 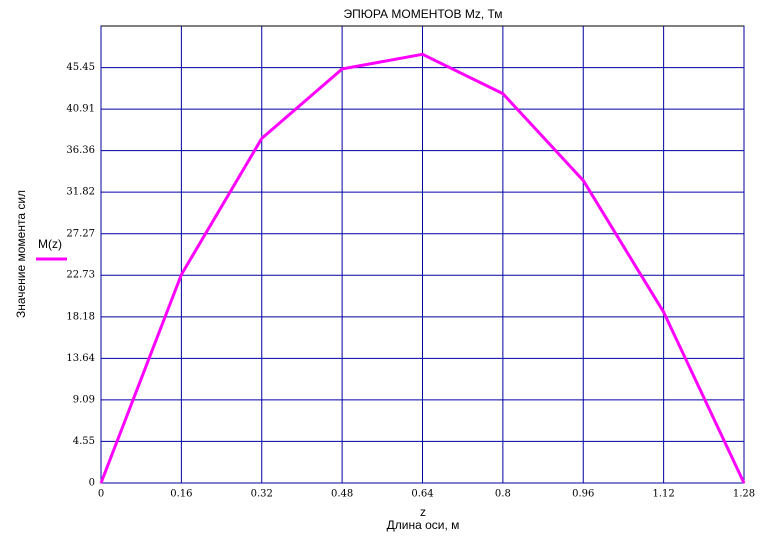 What do you see at coordinates (80, 358) in the screenshot?
I see `y-tick-label: 13.64` at bounding box center [80, 358].